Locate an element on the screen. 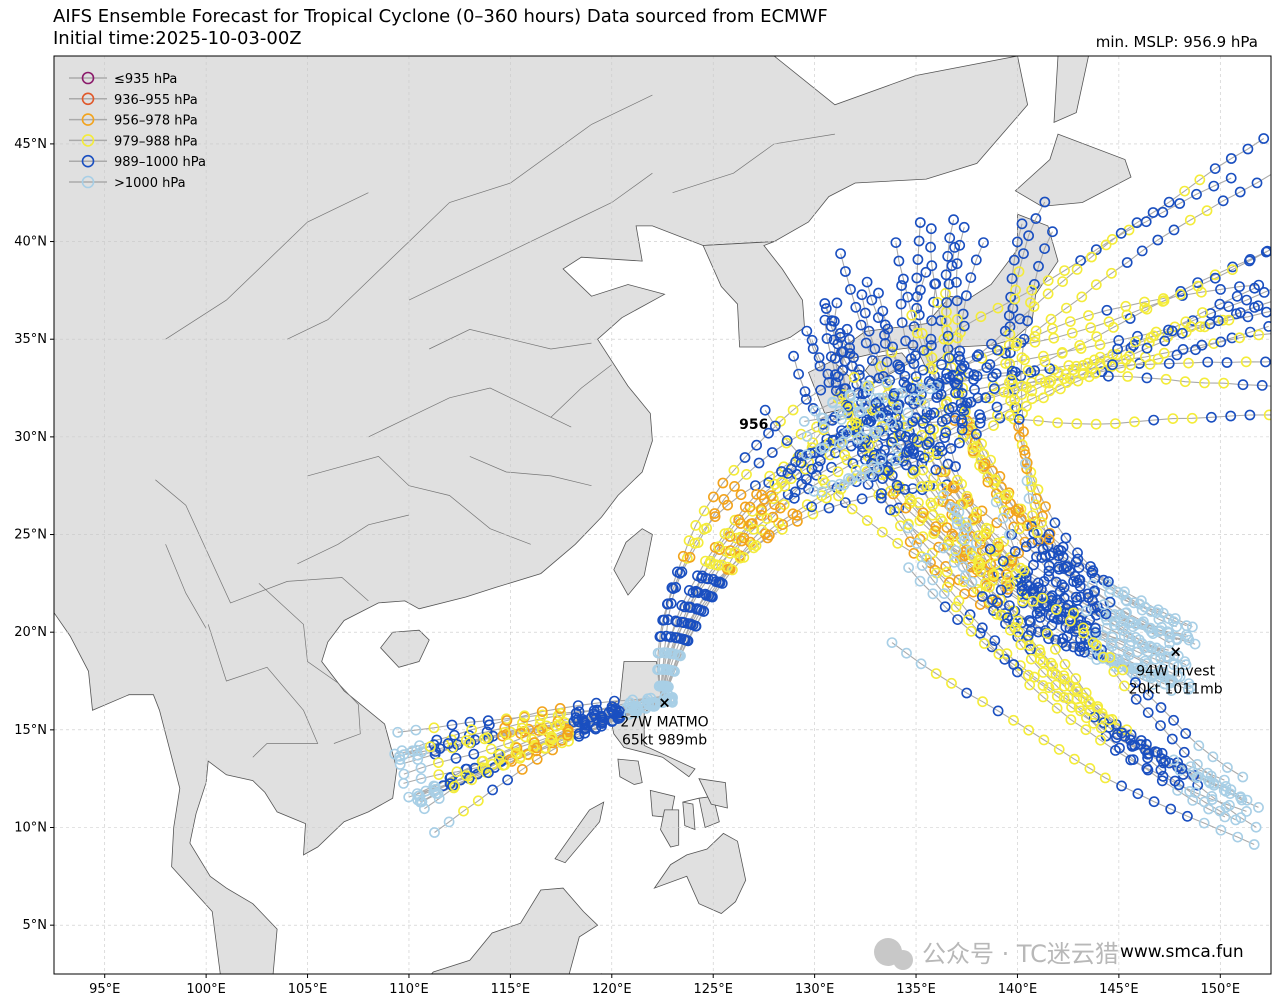 This screenshot has width=1280, height=1006. legend-label: 979–988 hPa is located at coordinates (156, 141).